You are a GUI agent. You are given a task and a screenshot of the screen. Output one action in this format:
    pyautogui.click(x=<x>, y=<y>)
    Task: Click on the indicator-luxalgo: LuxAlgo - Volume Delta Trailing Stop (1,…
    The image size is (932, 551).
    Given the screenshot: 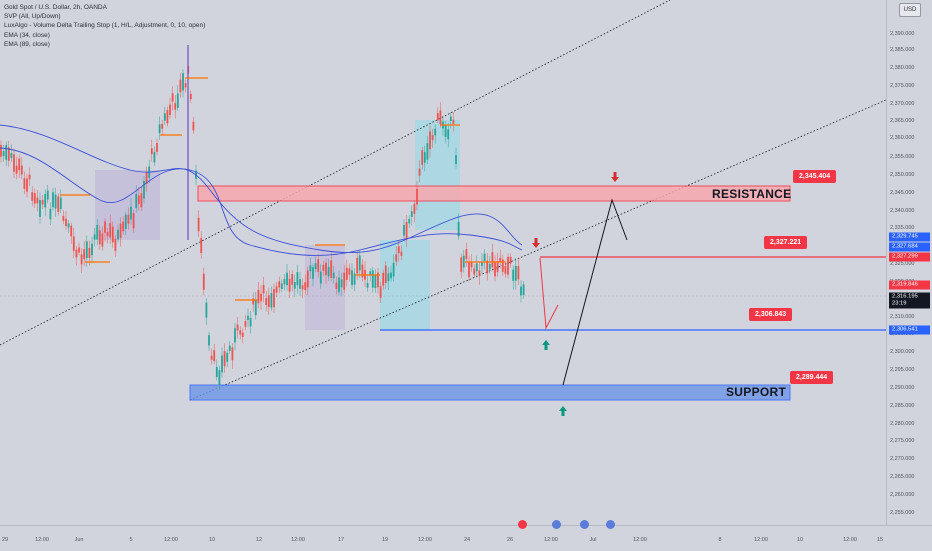 What is the action you would take?
    pyautogui.click(x=105, y=26)
    